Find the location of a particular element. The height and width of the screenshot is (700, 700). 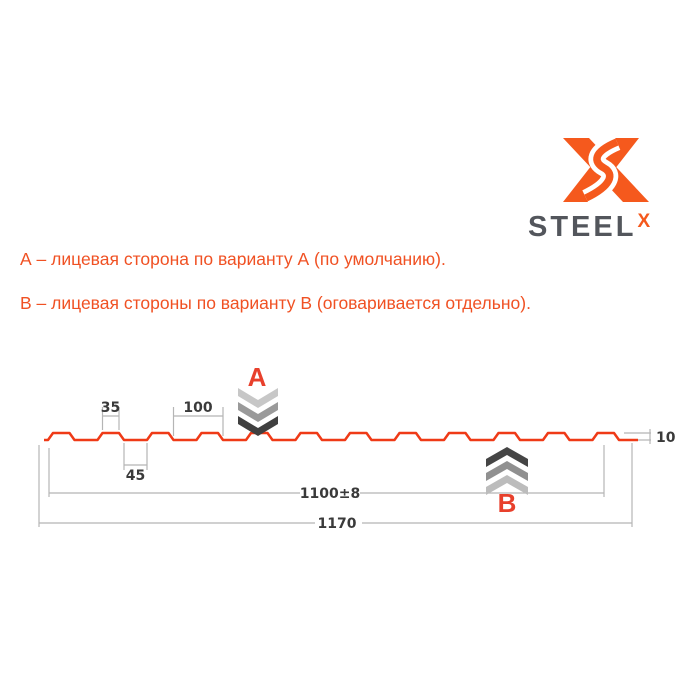

variant-a-label: А is located at coordinates (257, 377).